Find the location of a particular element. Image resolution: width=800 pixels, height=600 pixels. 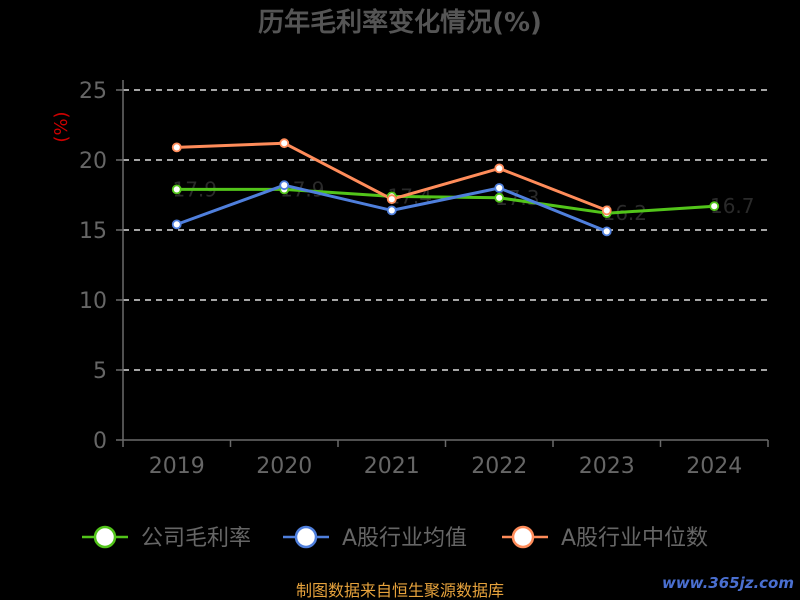

y-tick-label: 20 is located at coordinates (93, 161).